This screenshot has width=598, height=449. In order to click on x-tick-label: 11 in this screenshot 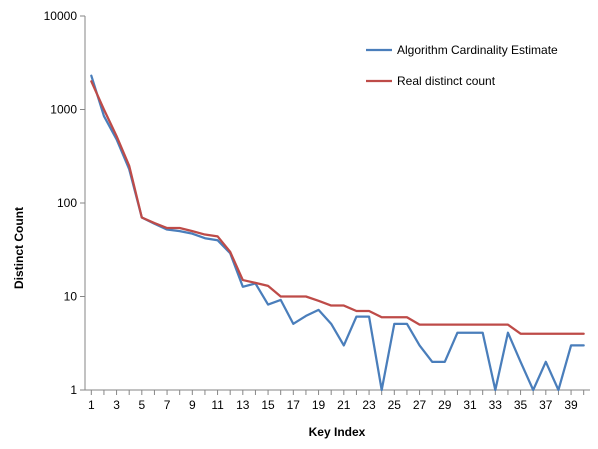, I will do `click(217, 405)`.